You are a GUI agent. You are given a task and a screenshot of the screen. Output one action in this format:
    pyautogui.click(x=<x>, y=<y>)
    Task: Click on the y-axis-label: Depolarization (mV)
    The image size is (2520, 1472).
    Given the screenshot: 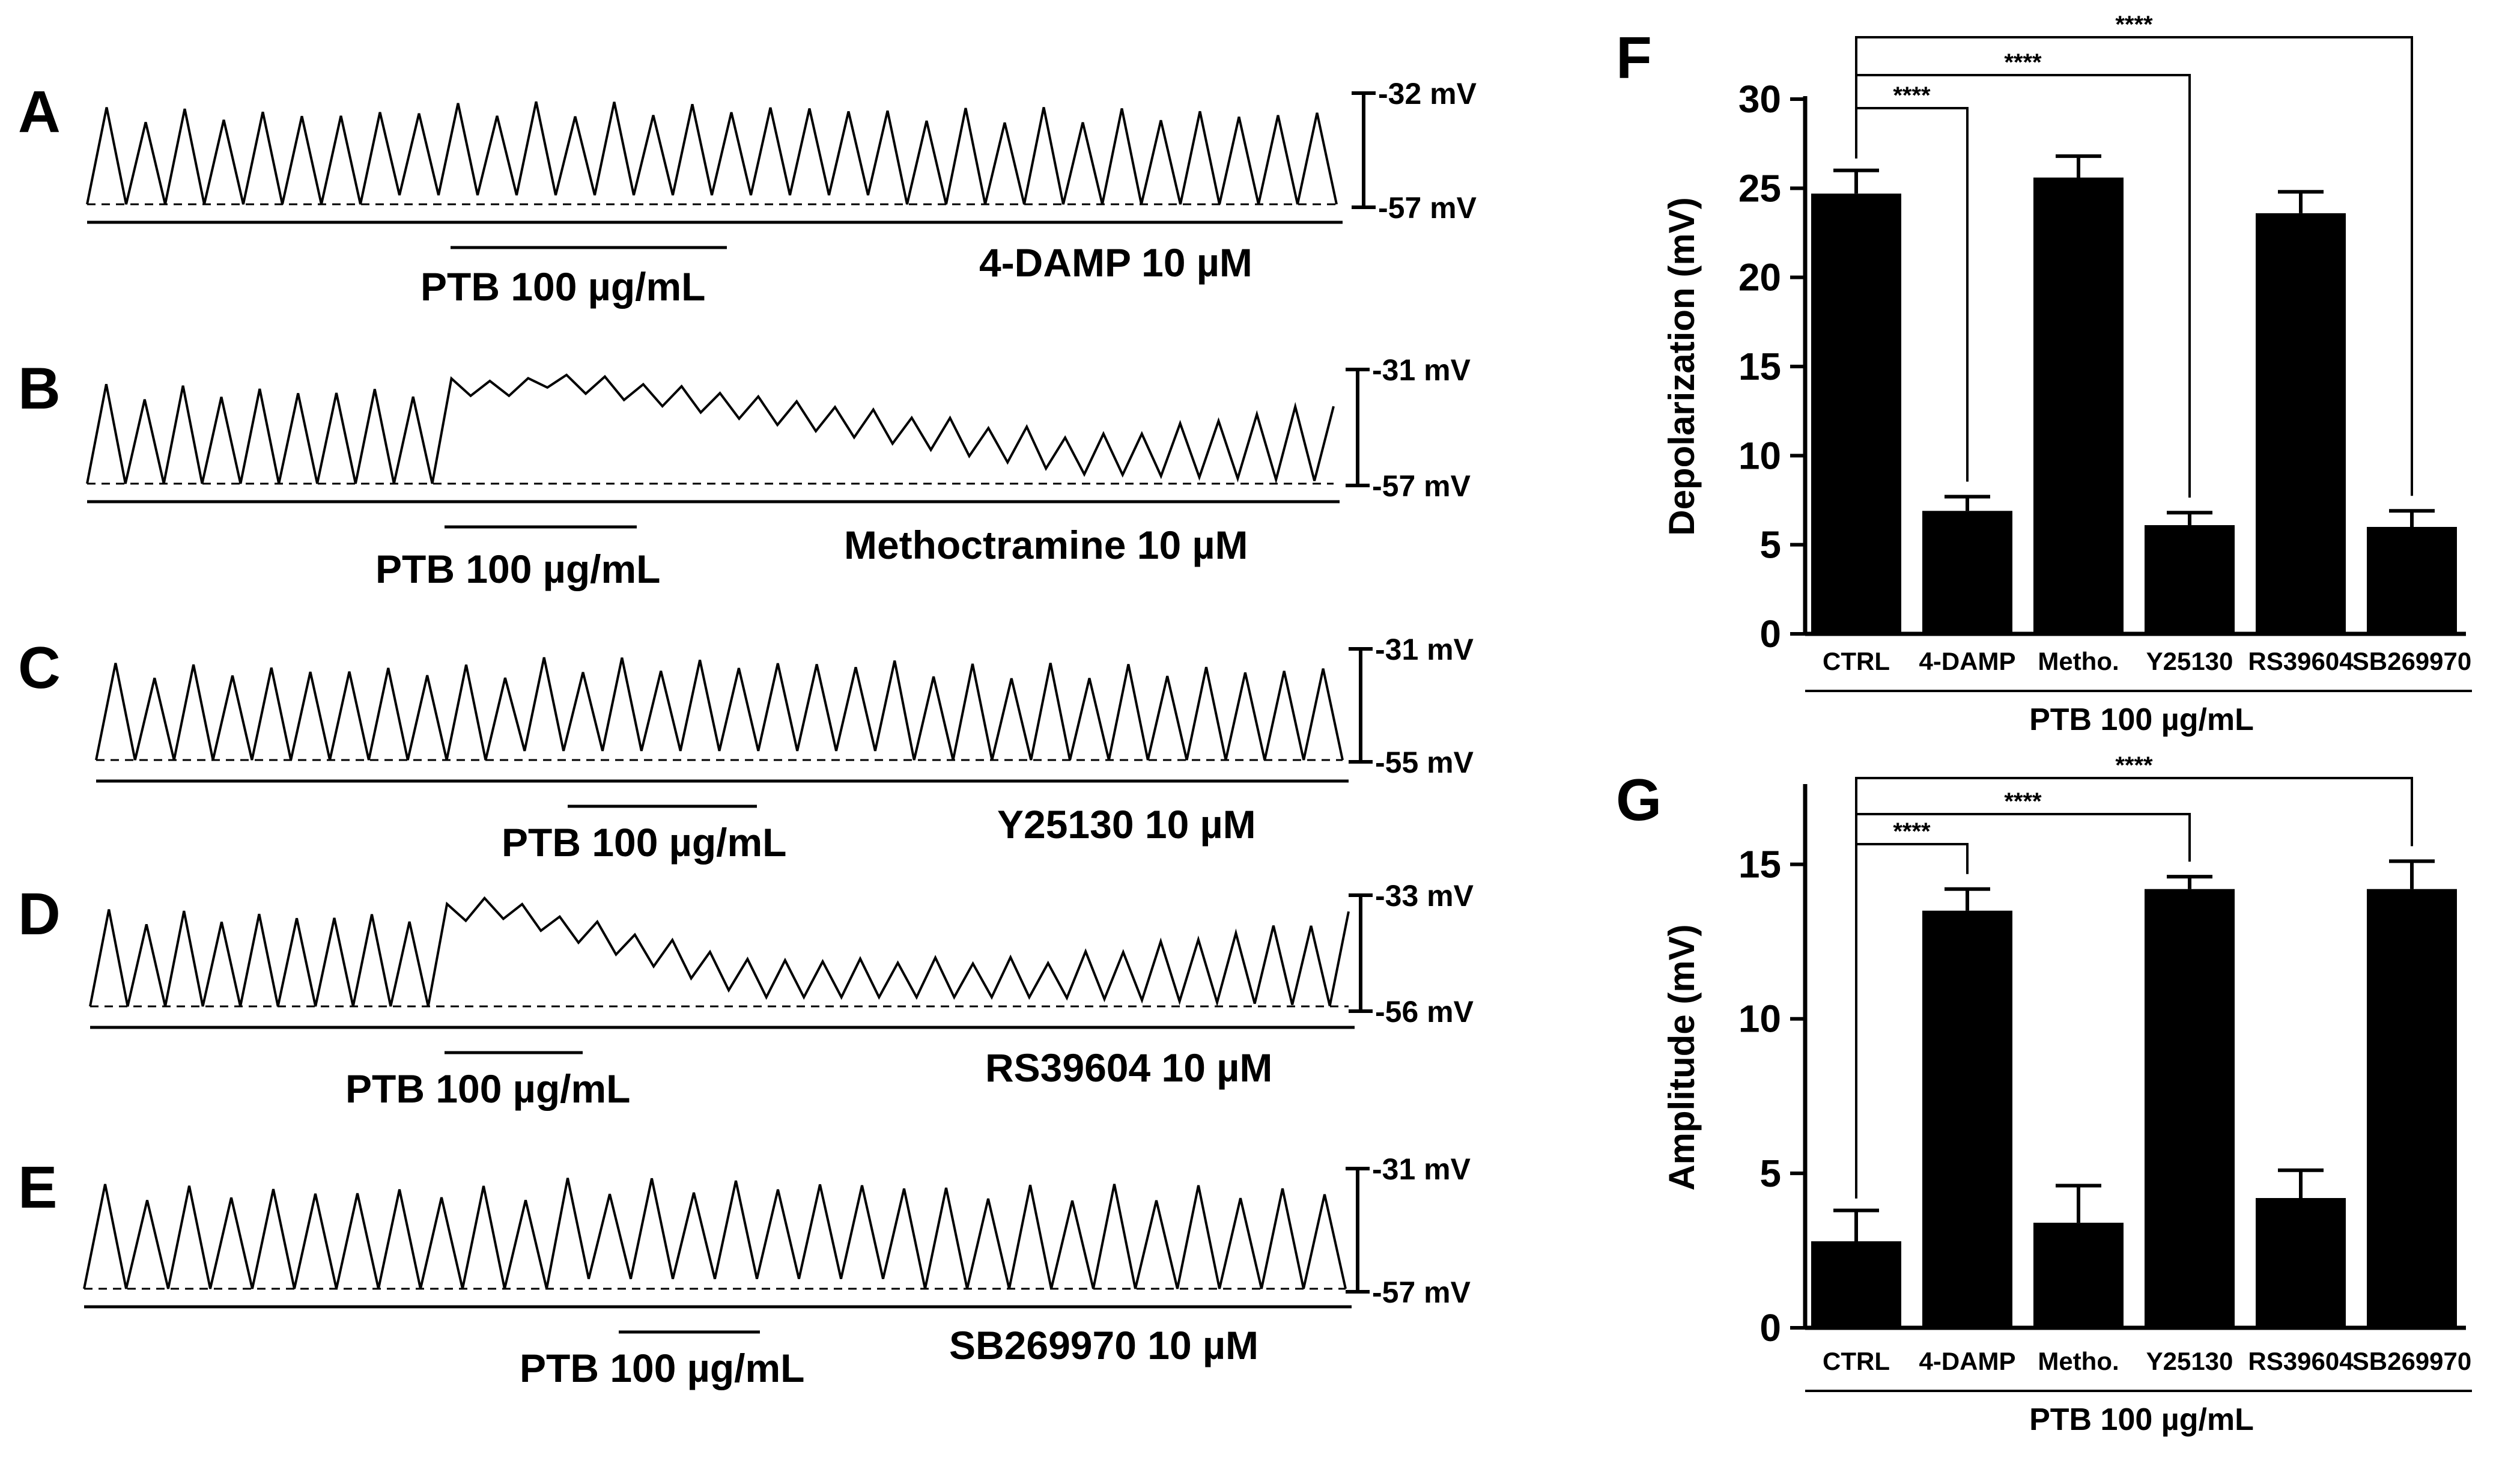 What is the action you would take?
    pyautogui.click(x=1682, y=366)
    